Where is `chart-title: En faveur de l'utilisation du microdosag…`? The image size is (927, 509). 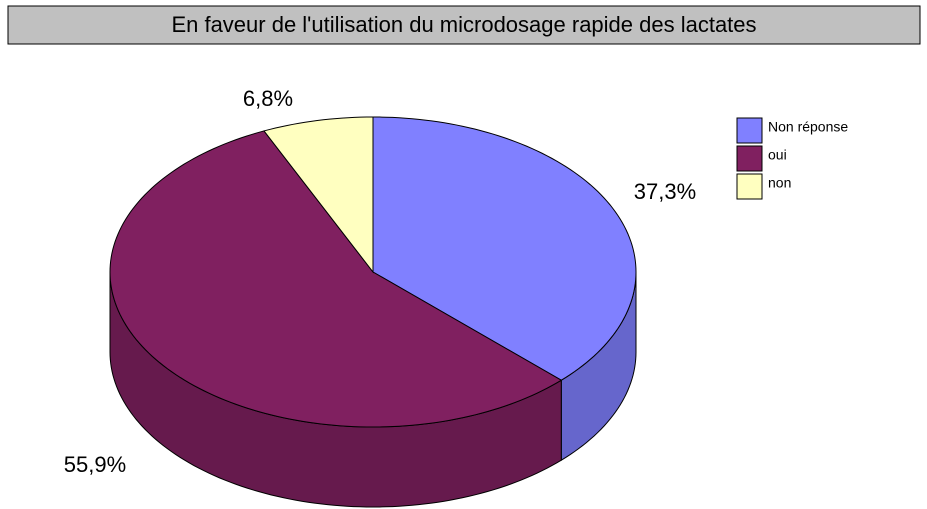 chart-title: En faveur de l'utilisation du microdosag… is located at coordinates (463, 24).